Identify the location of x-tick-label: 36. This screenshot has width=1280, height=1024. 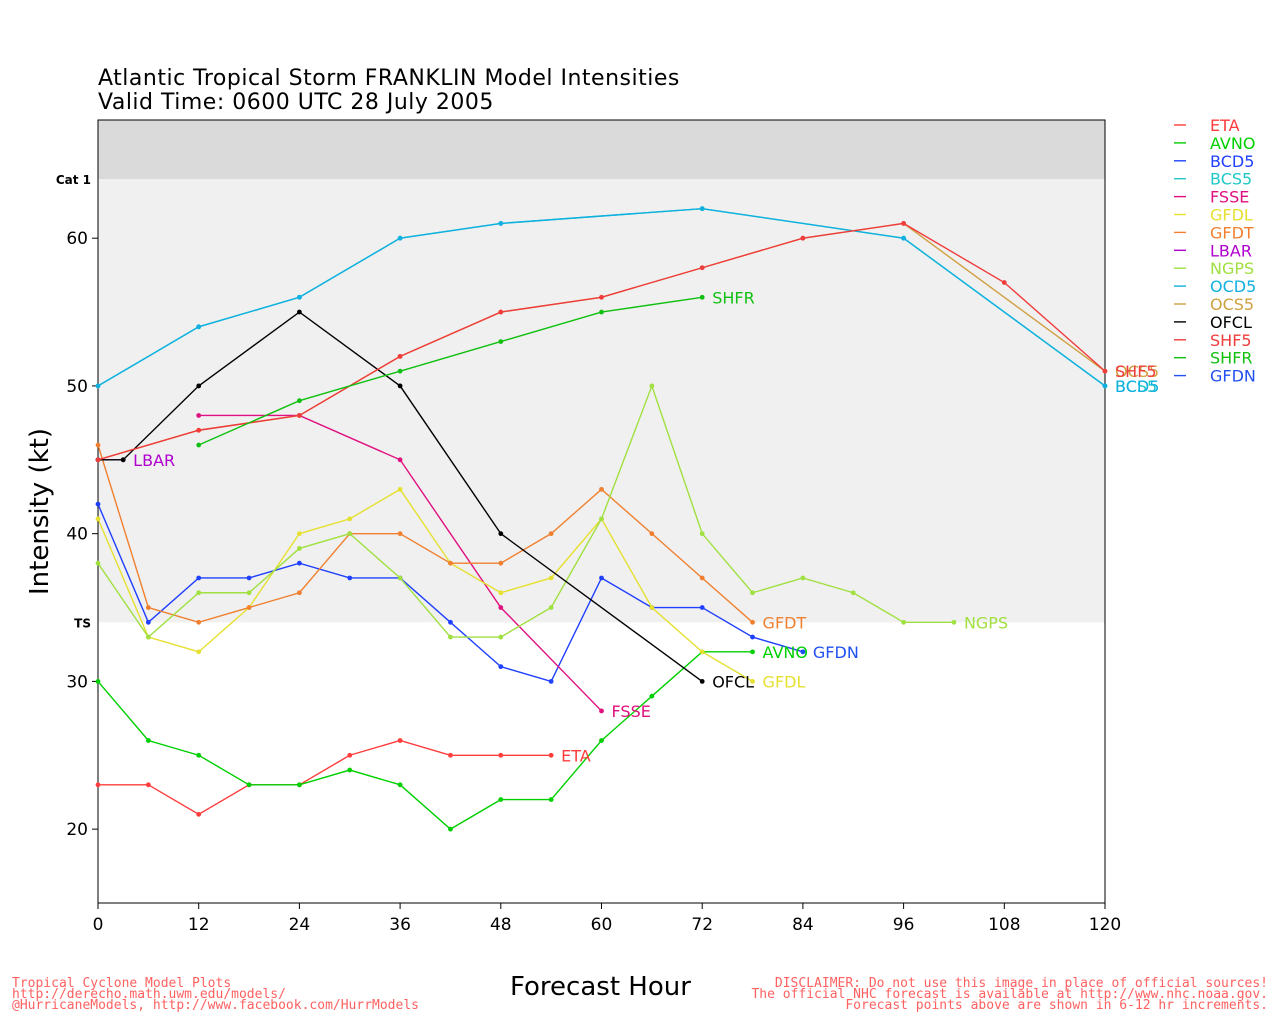
(400, 925).